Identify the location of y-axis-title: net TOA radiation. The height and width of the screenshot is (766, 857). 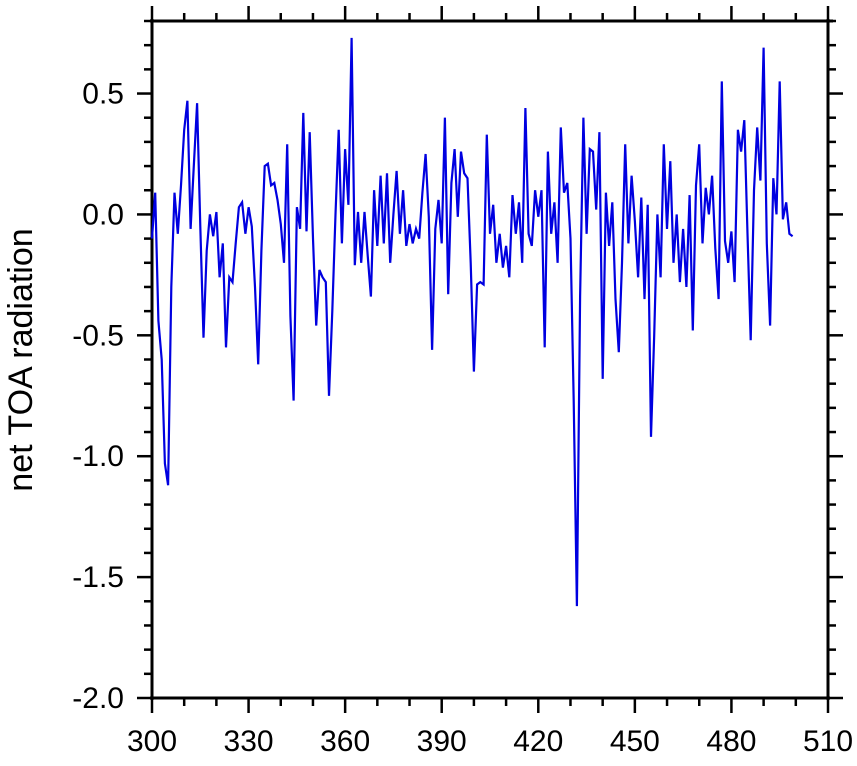
(21, 359).